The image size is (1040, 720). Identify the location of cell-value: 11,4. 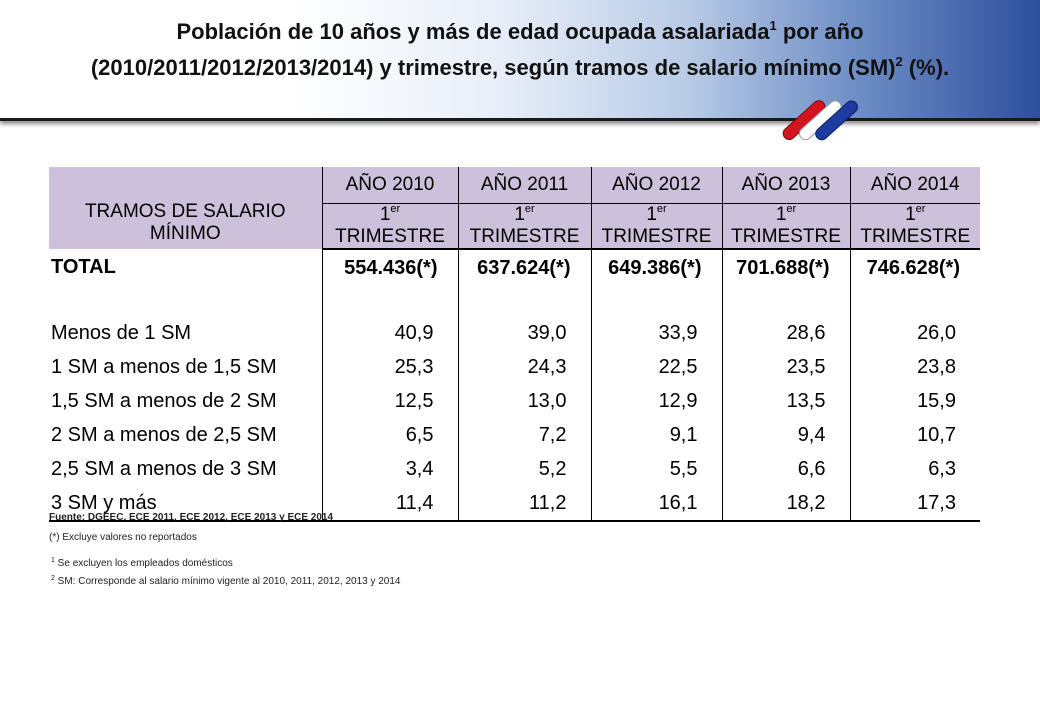
(389, 504).